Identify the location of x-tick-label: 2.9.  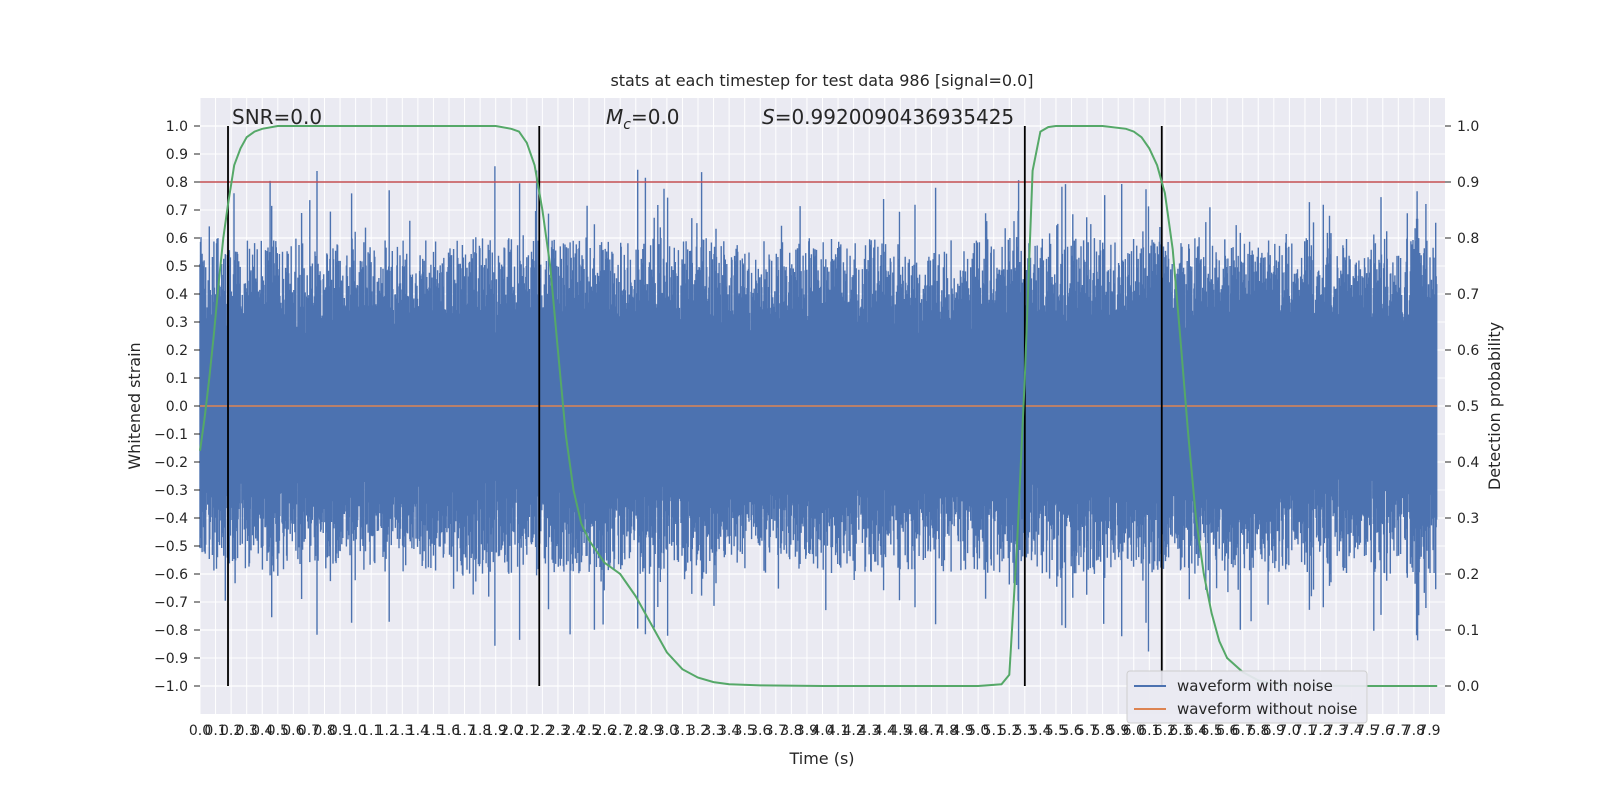
(651, 731).